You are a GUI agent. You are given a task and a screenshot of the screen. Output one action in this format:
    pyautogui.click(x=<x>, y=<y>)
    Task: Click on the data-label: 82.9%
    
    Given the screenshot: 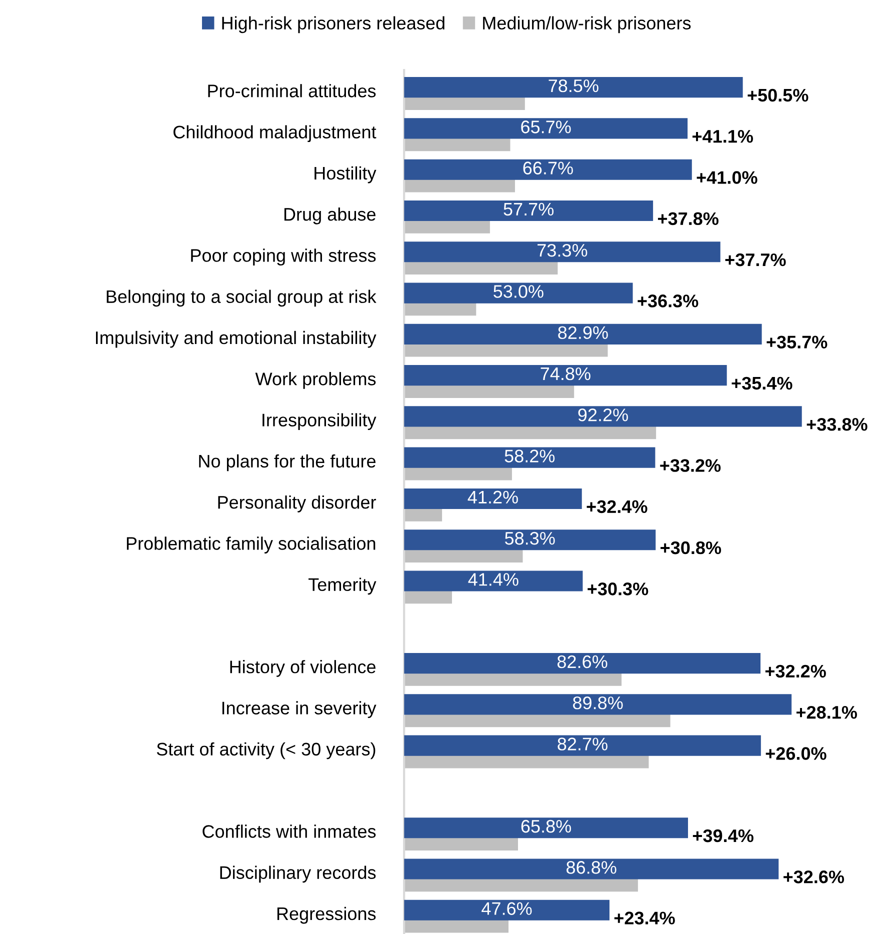 What is the action you would take?
    pyautogui.click(x=583, y=333)
    